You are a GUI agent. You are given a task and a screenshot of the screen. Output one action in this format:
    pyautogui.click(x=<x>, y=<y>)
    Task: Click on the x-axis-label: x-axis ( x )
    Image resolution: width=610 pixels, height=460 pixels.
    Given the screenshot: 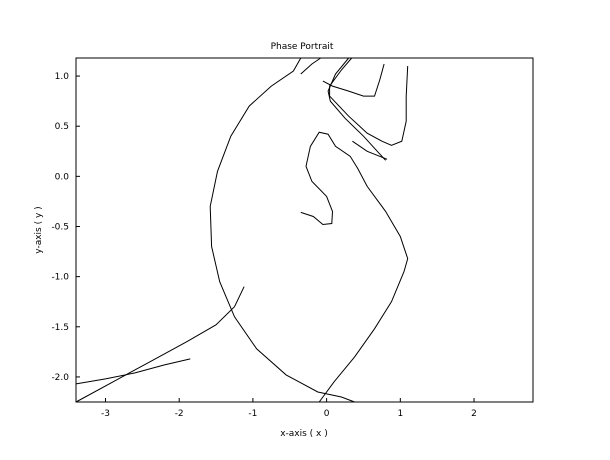 What is the action you would take?
    pyautogui.click(x=304, y=434)
    